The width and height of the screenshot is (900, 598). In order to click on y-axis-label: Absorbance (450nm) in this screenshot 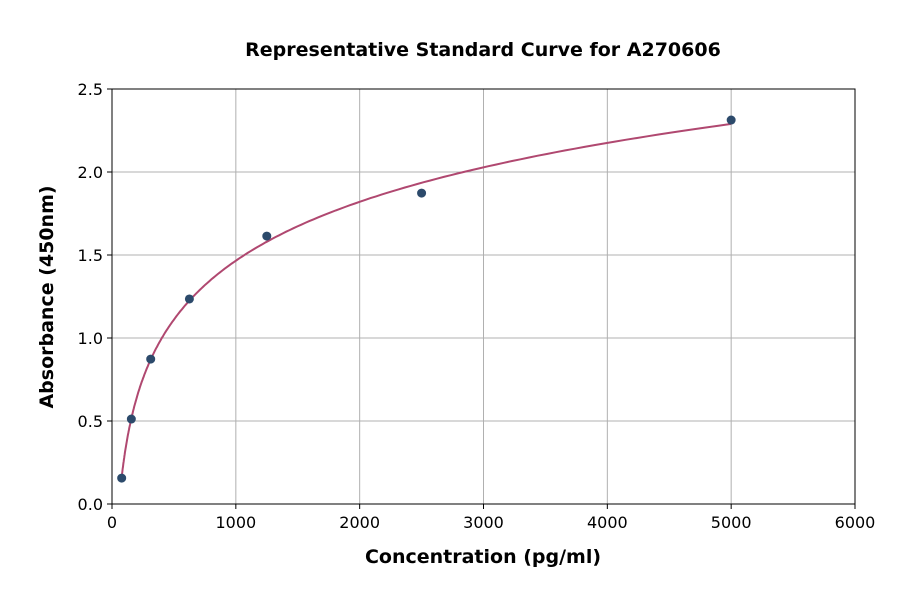, I will do `click(47, 296)`.